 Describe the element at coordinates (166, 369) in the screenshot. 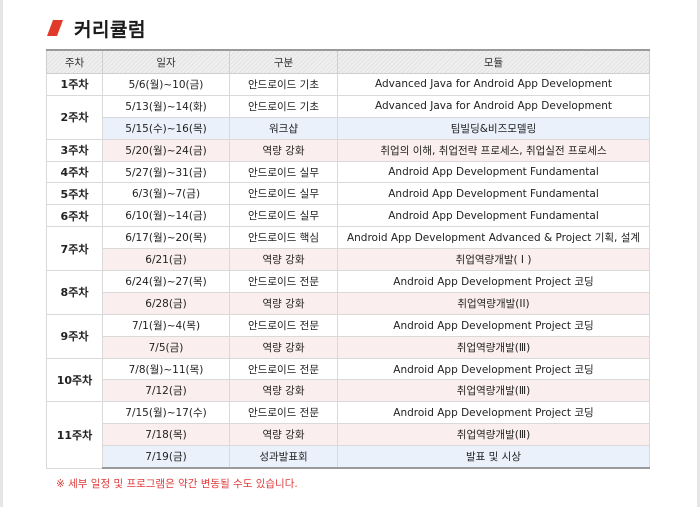

I see `date-cell: 7/8(월)~11(목)` at that location.